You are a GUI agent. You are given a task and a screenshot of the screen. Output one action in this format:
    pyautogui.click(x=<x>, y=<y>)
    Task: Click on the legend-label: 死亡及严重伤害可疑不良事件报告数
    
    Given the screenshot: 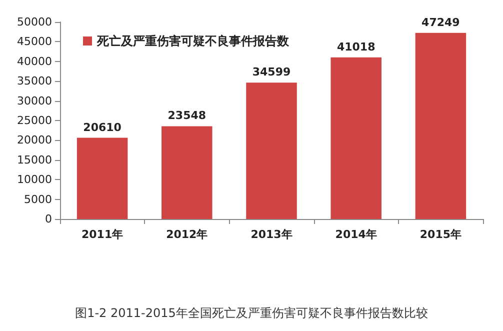 What is the action you would take?
    pyautogui.click(x=193, y=41)
    